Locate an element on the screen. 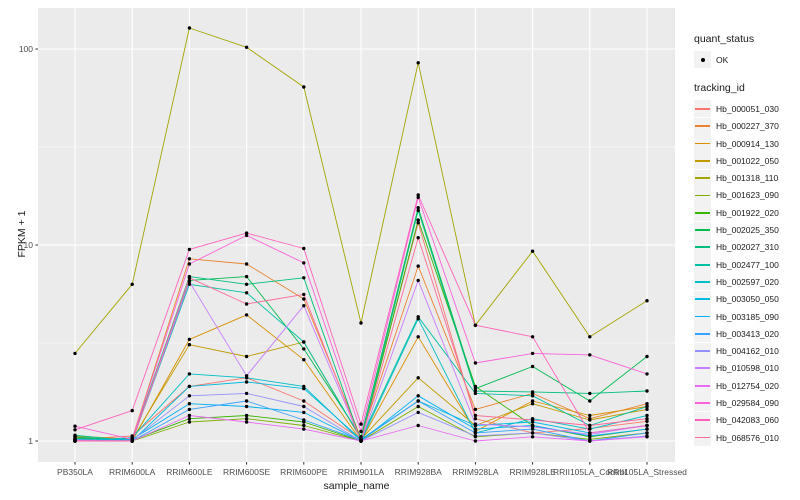  legend-item-label: Hb_001318_110 is located at coordinates (747, 178).